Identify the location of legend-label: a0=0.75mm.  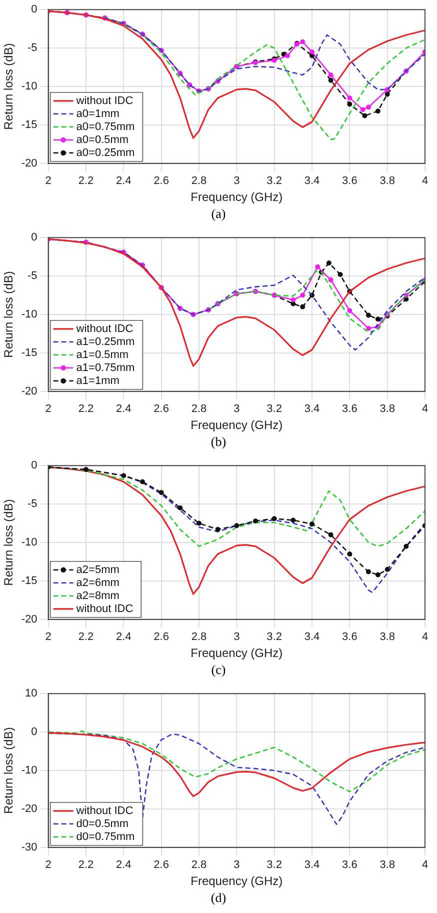
(105, 126).